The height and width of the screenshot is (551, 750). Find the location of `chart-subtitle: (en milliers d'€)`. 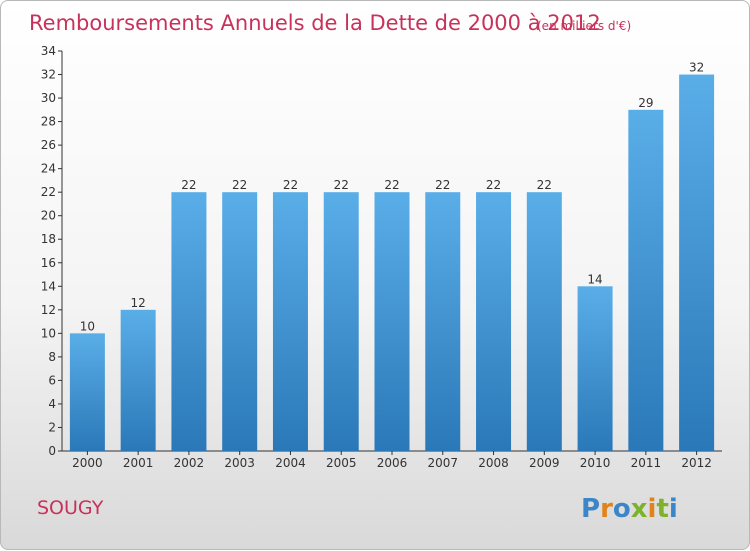

chart-subtitle: (en milliers d'€) is located at coordinates (584, 26).